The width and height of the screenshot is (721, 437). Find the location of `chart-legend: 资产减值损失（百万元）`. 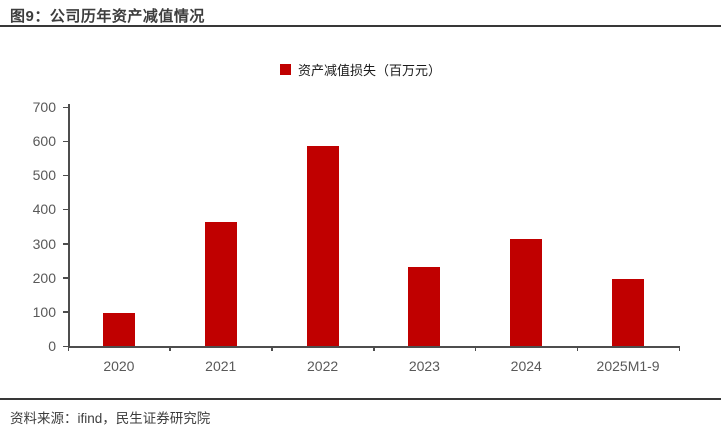

chart-legend: 资产减值损失（百万元） is located at coordinates (360, 69).